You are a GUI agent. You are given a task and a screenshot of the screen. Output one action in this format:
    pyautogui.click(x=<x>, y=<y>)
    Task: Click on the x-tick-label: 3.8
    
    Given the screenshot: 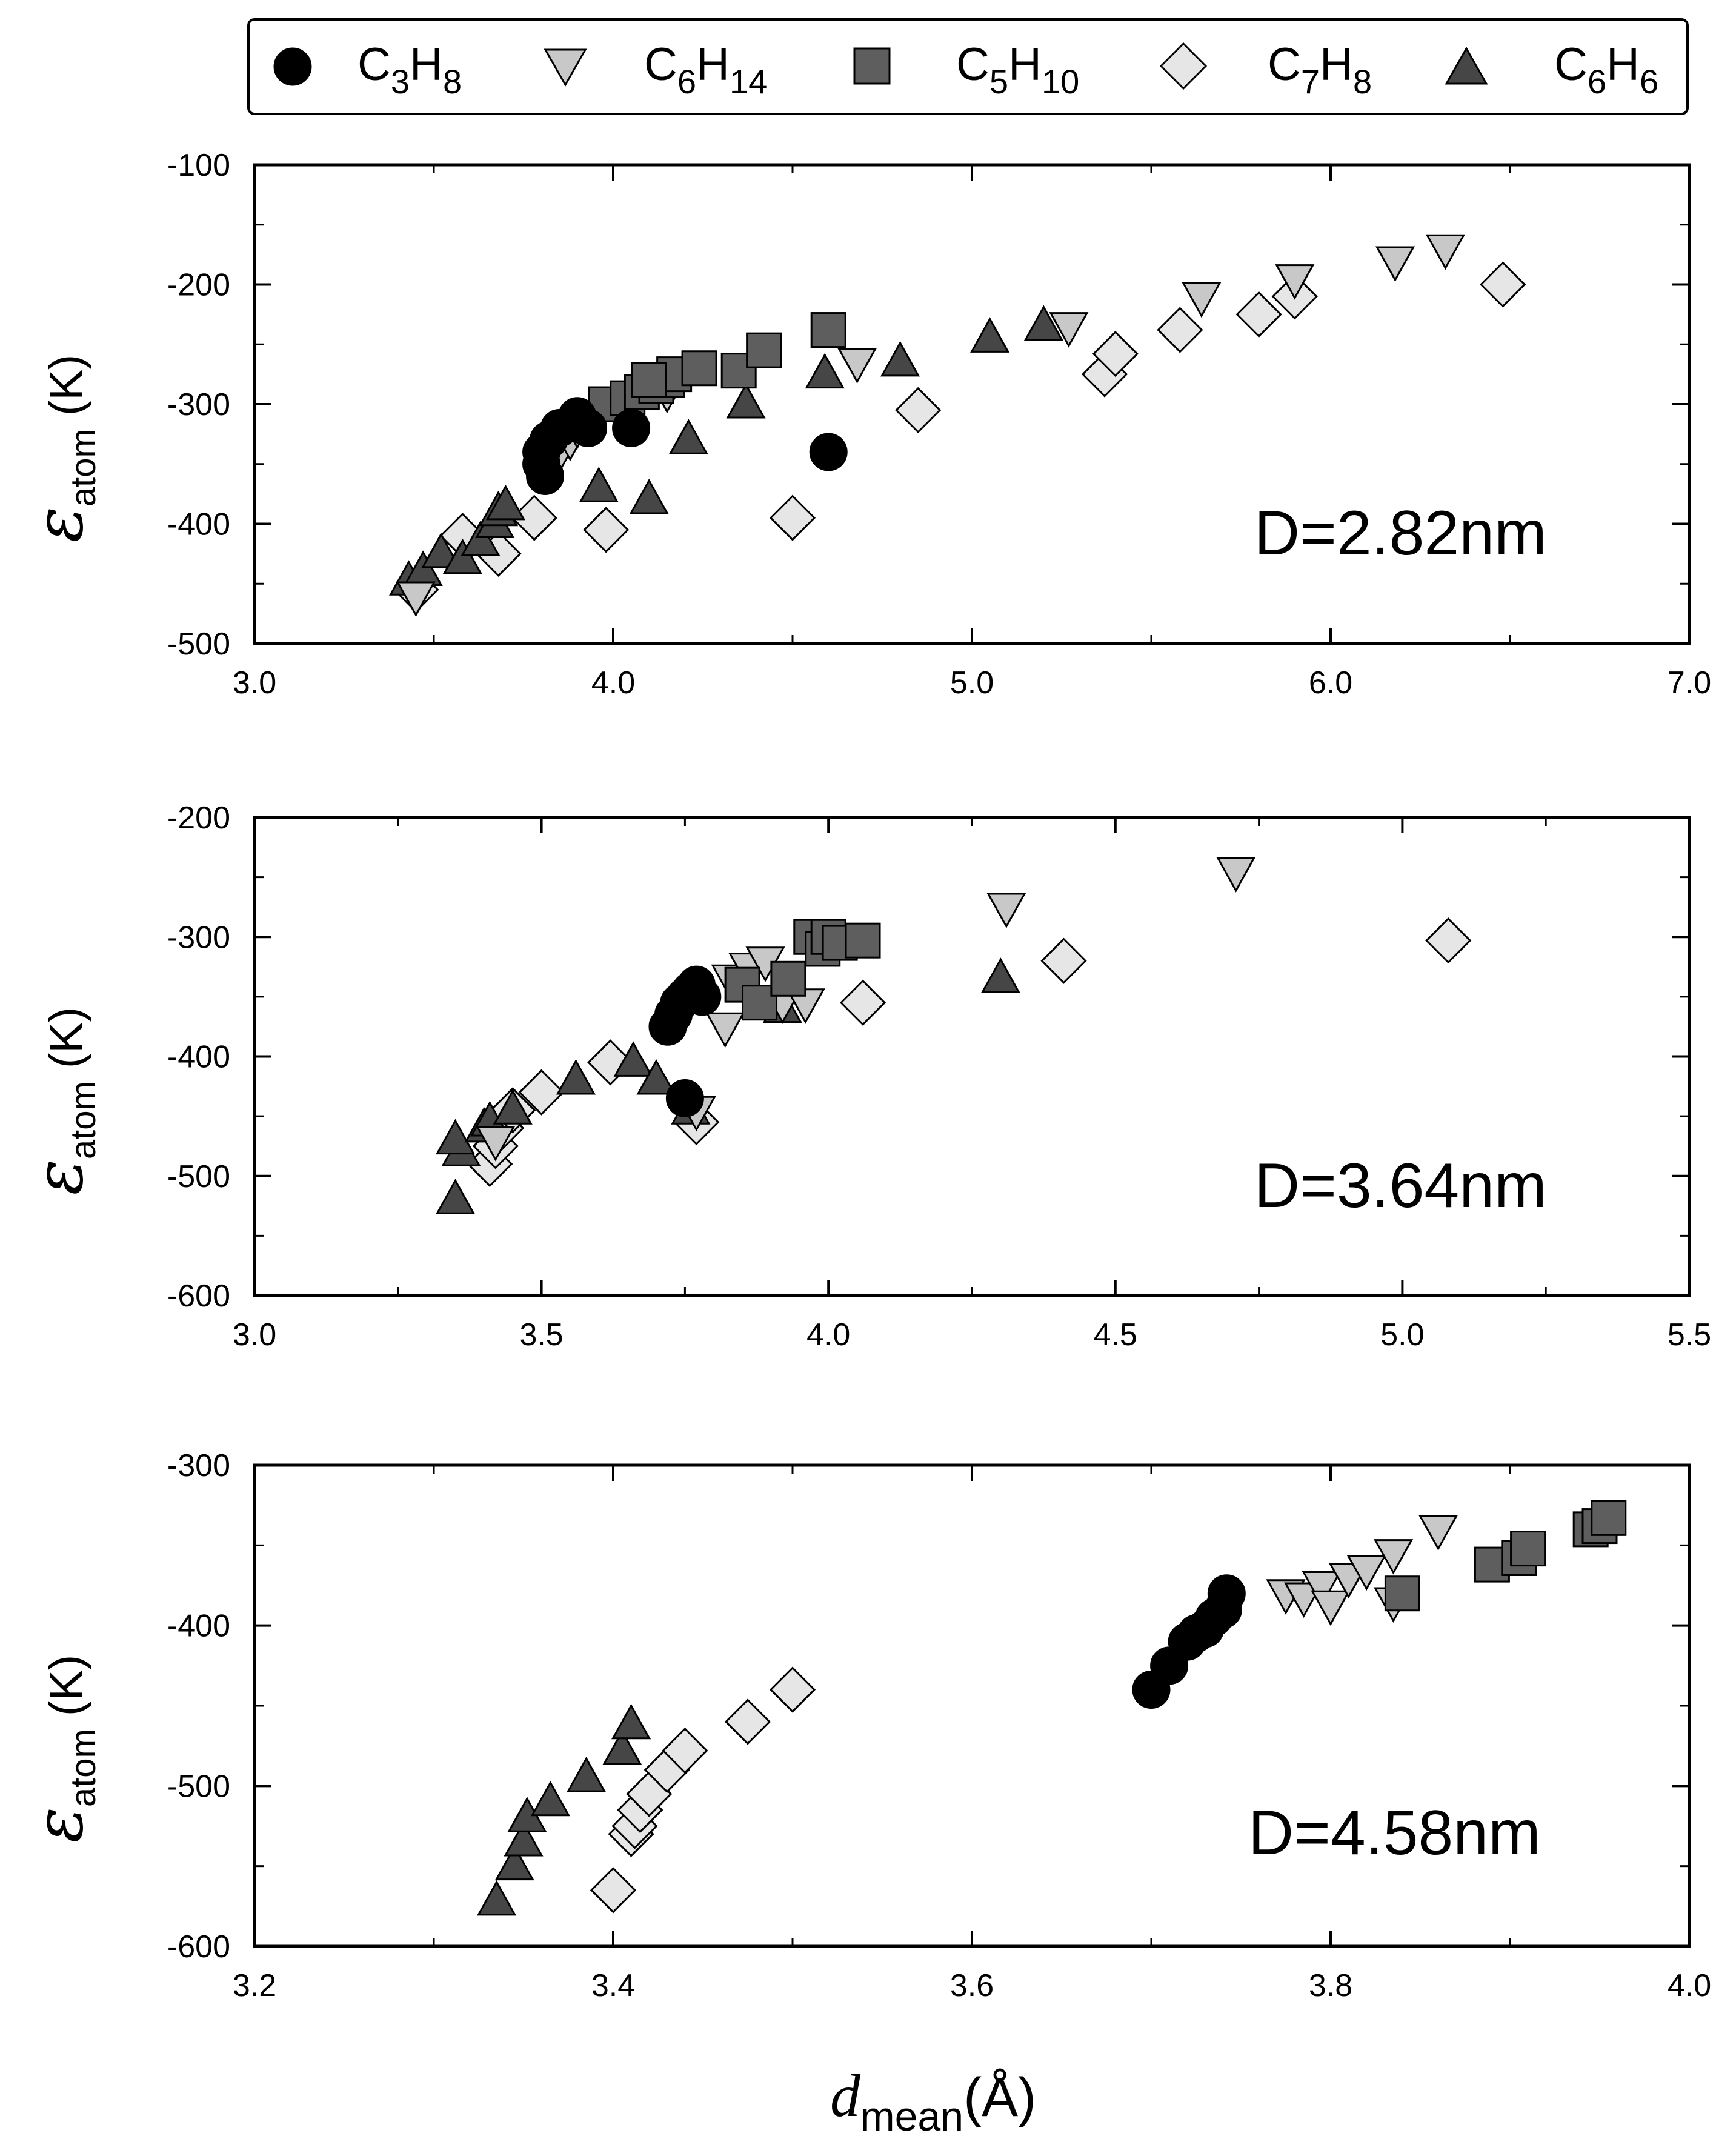 What is the action you would take?
    pyautogui.click(x=1330, y=1985)
    